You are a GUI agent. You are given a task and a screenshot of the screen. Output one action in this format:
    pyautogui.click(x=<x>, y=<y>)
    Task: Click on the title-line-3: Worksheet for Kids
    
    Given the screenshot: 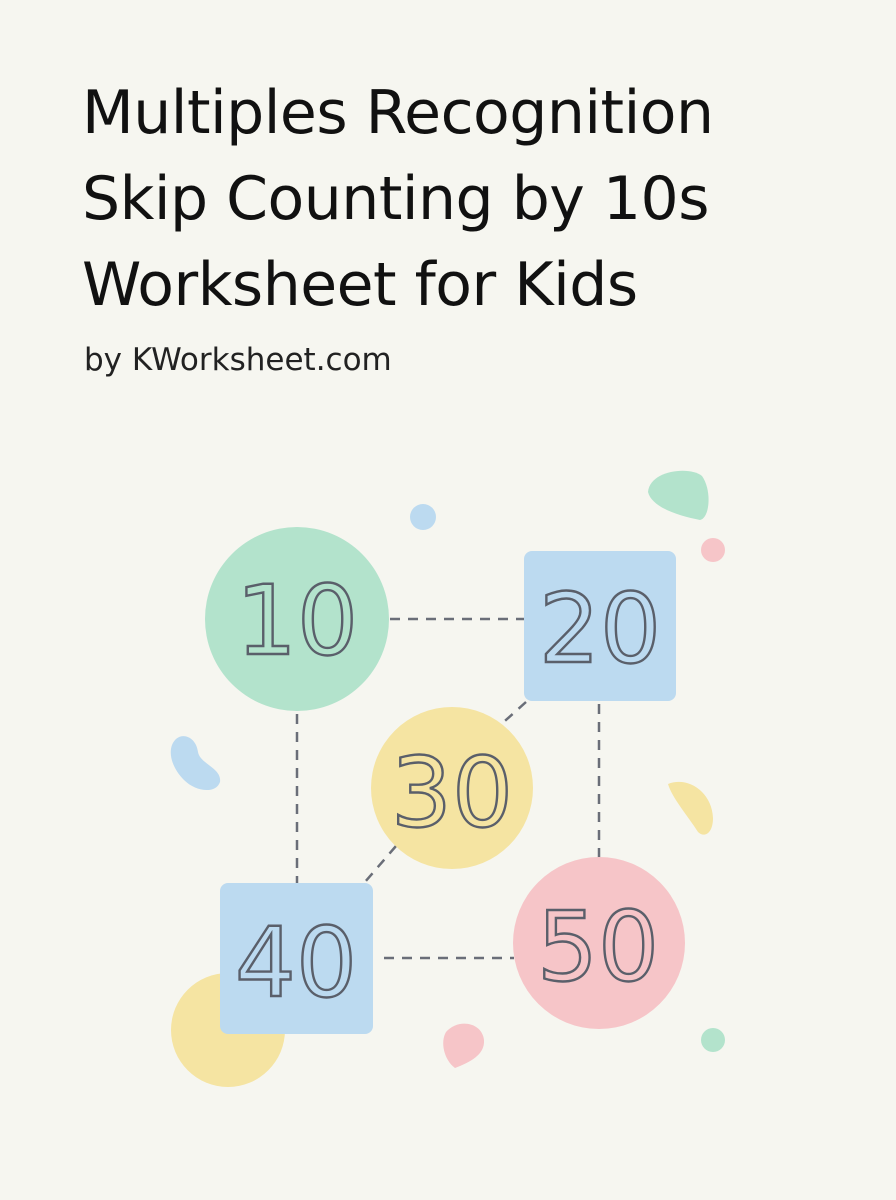 What is the action you would take?
    pyautogui.click(x=360, y=285)
    